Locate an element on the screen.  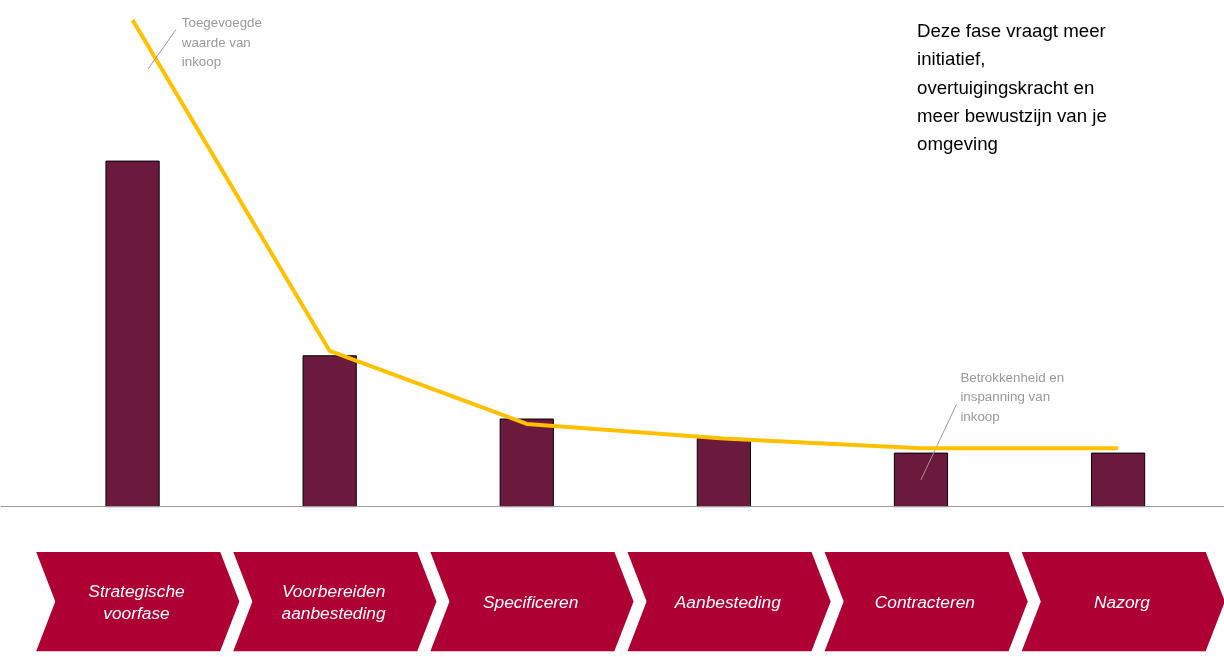
text: Betrokkenheid en inspanning van inkoop is located at coordinates (1012, 396).